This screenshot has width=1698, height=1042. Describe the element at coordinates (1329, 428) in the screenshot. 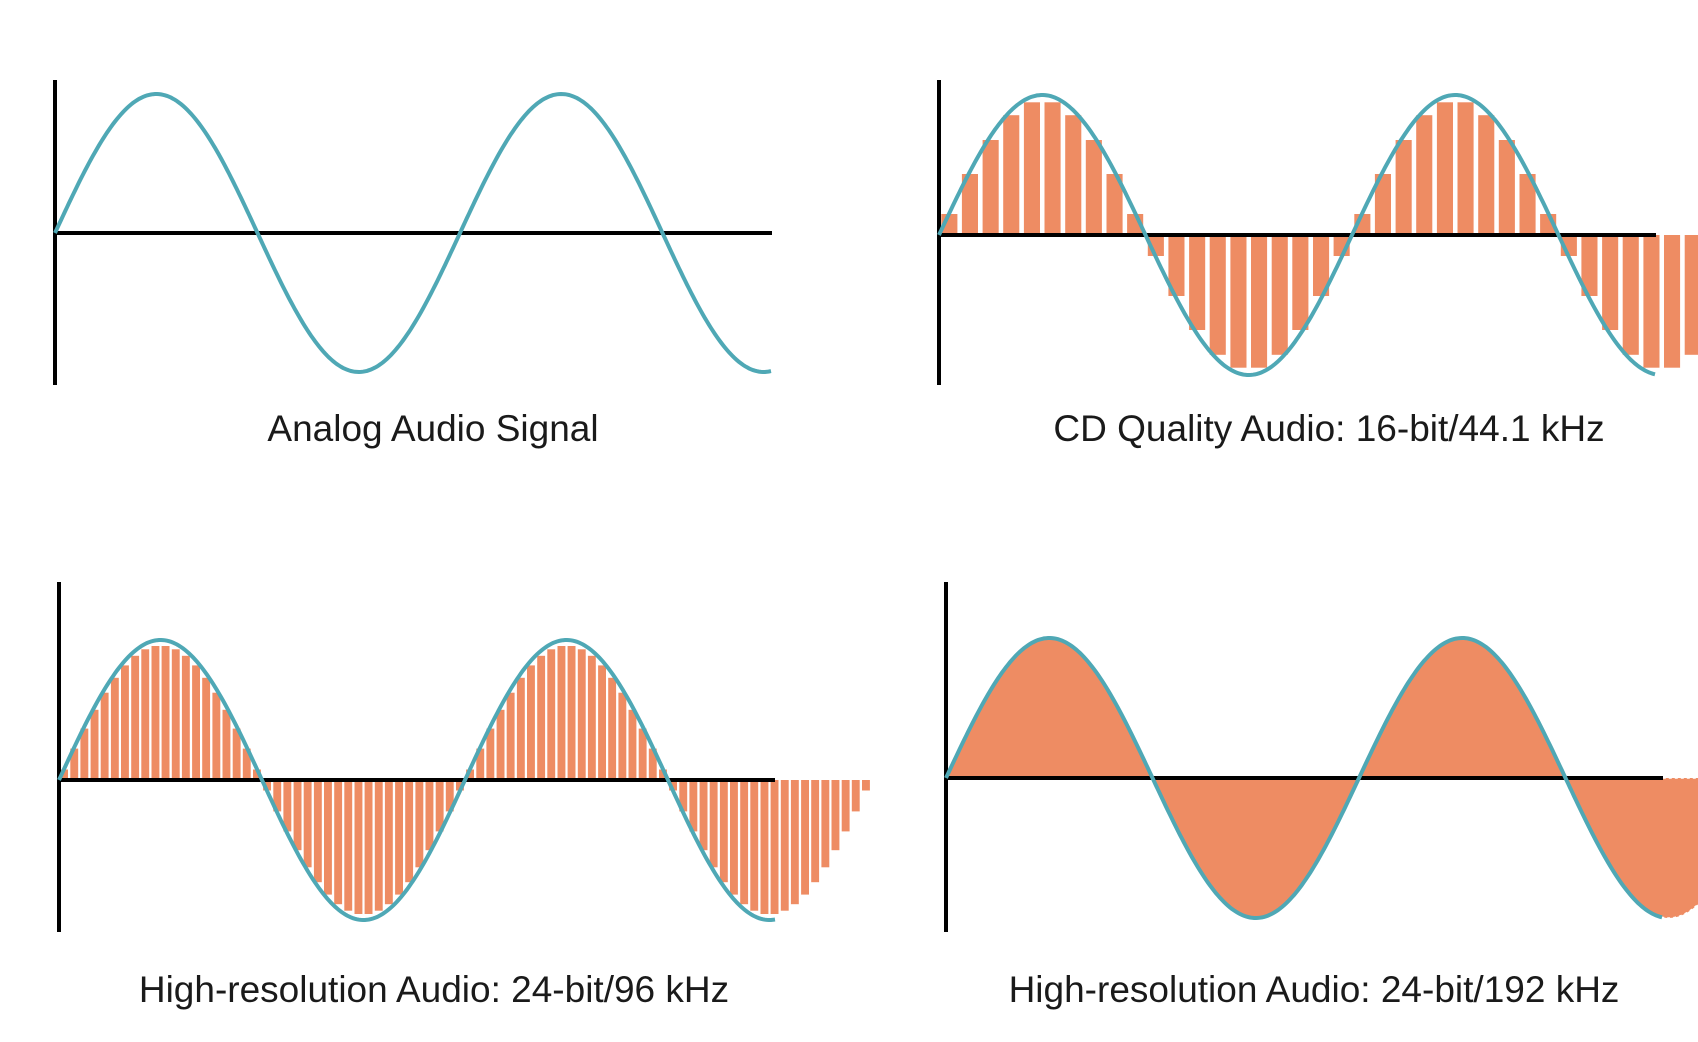

I see `caption-cd-quality: CD Quality Audio: 16-bit/44.1 kHz` at that location.